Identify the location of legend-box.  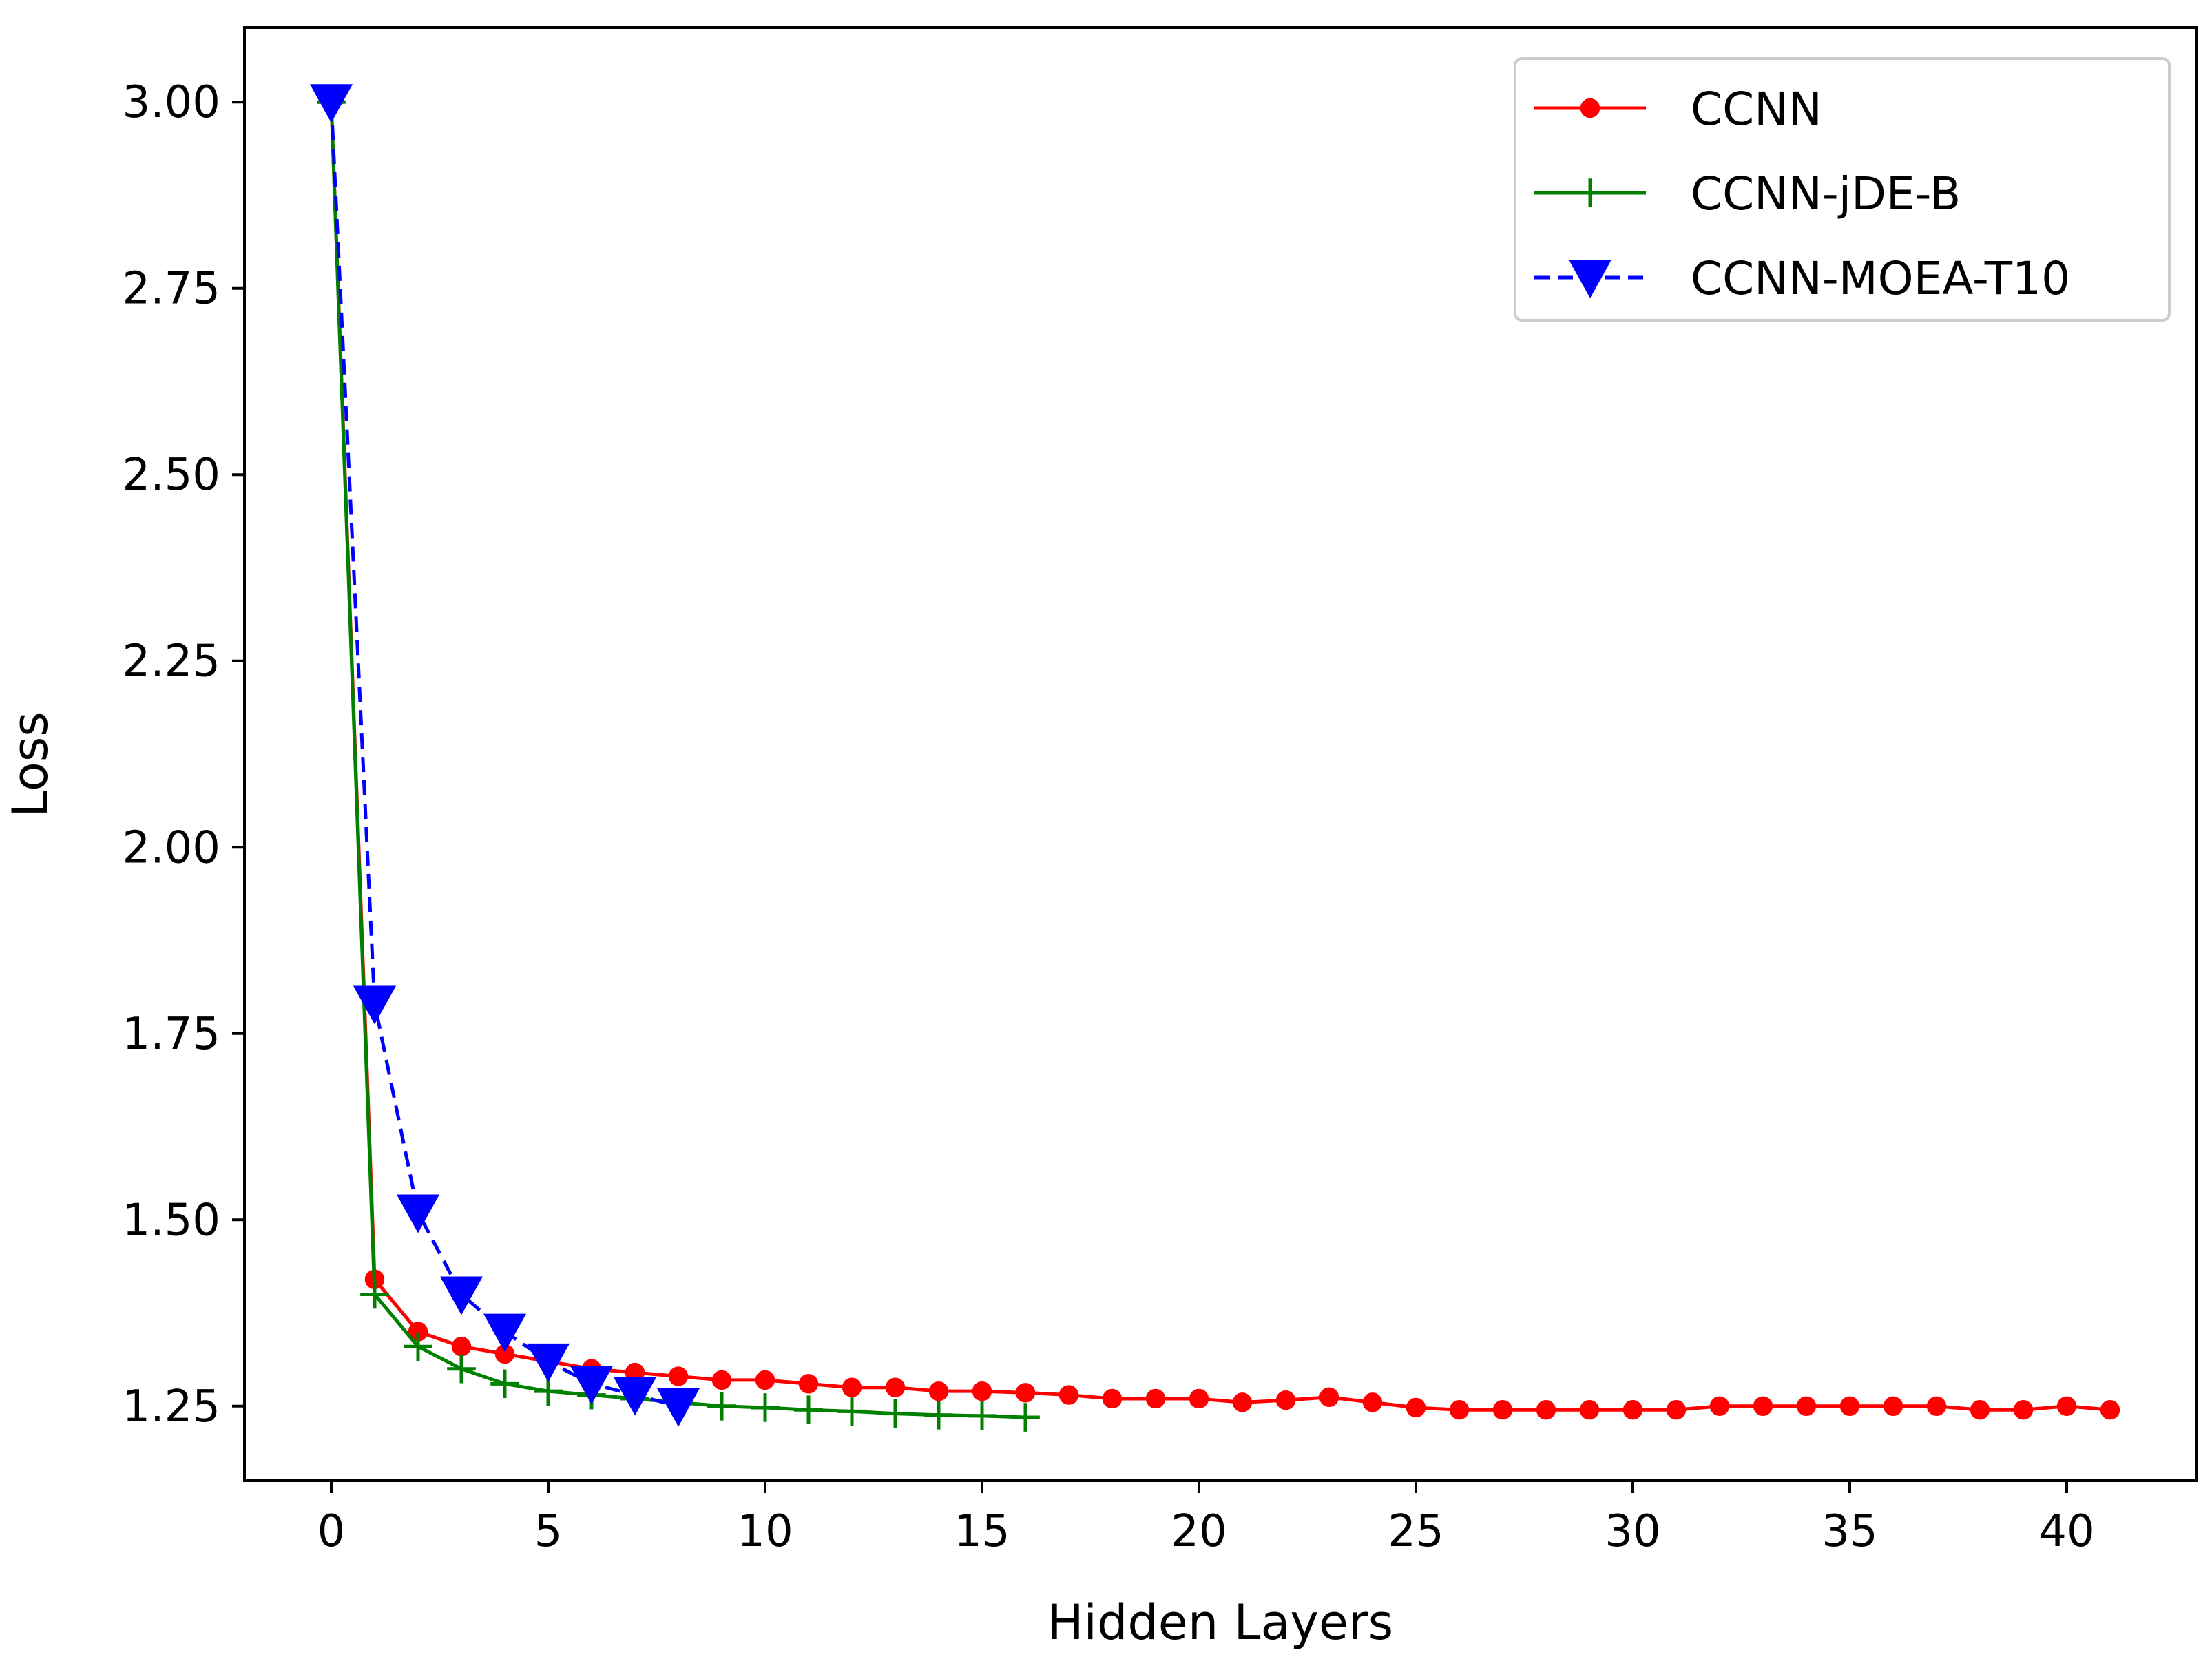
(1842, 189).